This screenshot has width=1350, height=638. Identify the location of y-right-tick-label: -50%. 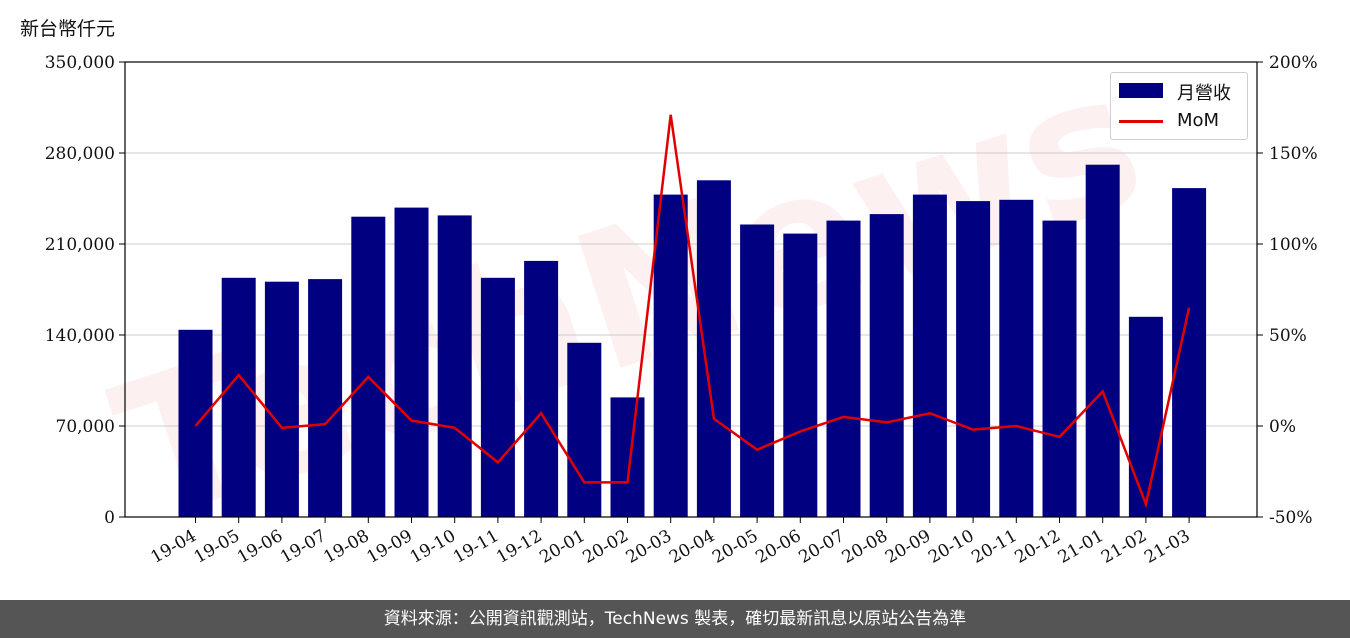
(1291, 518).